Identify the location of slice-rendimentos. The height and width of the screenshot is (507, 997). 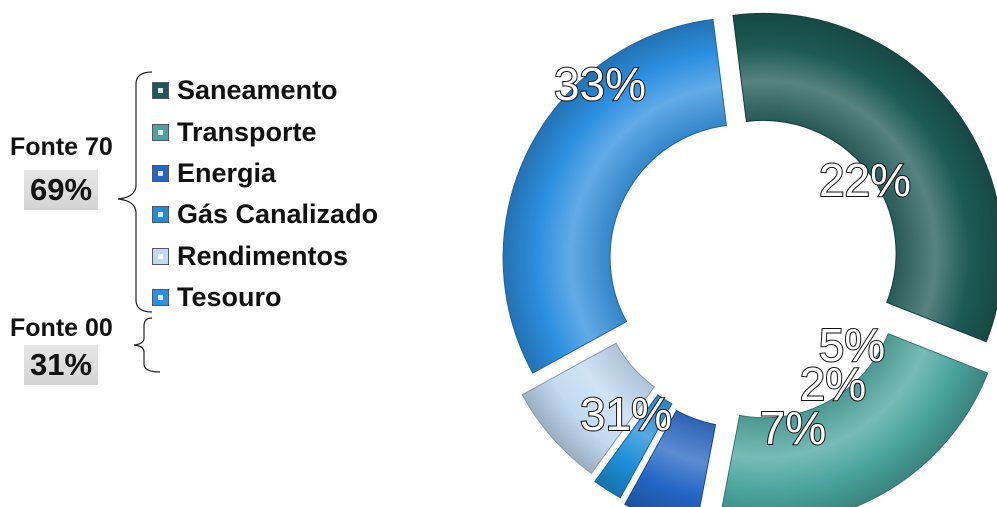
(588, 408).